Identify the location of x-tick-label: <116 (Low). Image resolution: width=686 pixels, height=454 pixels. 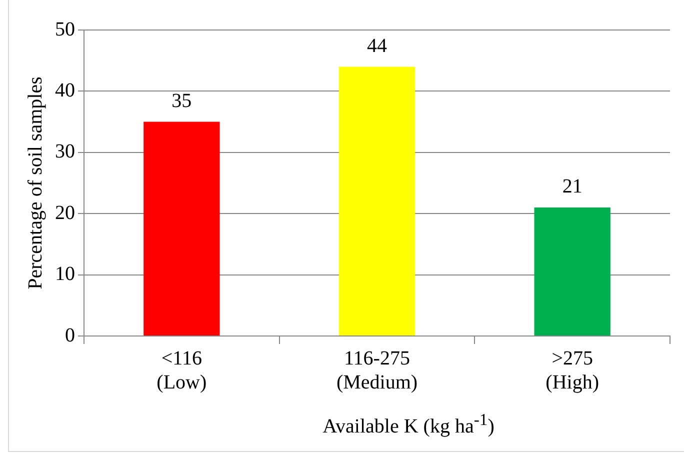
(181, 370).